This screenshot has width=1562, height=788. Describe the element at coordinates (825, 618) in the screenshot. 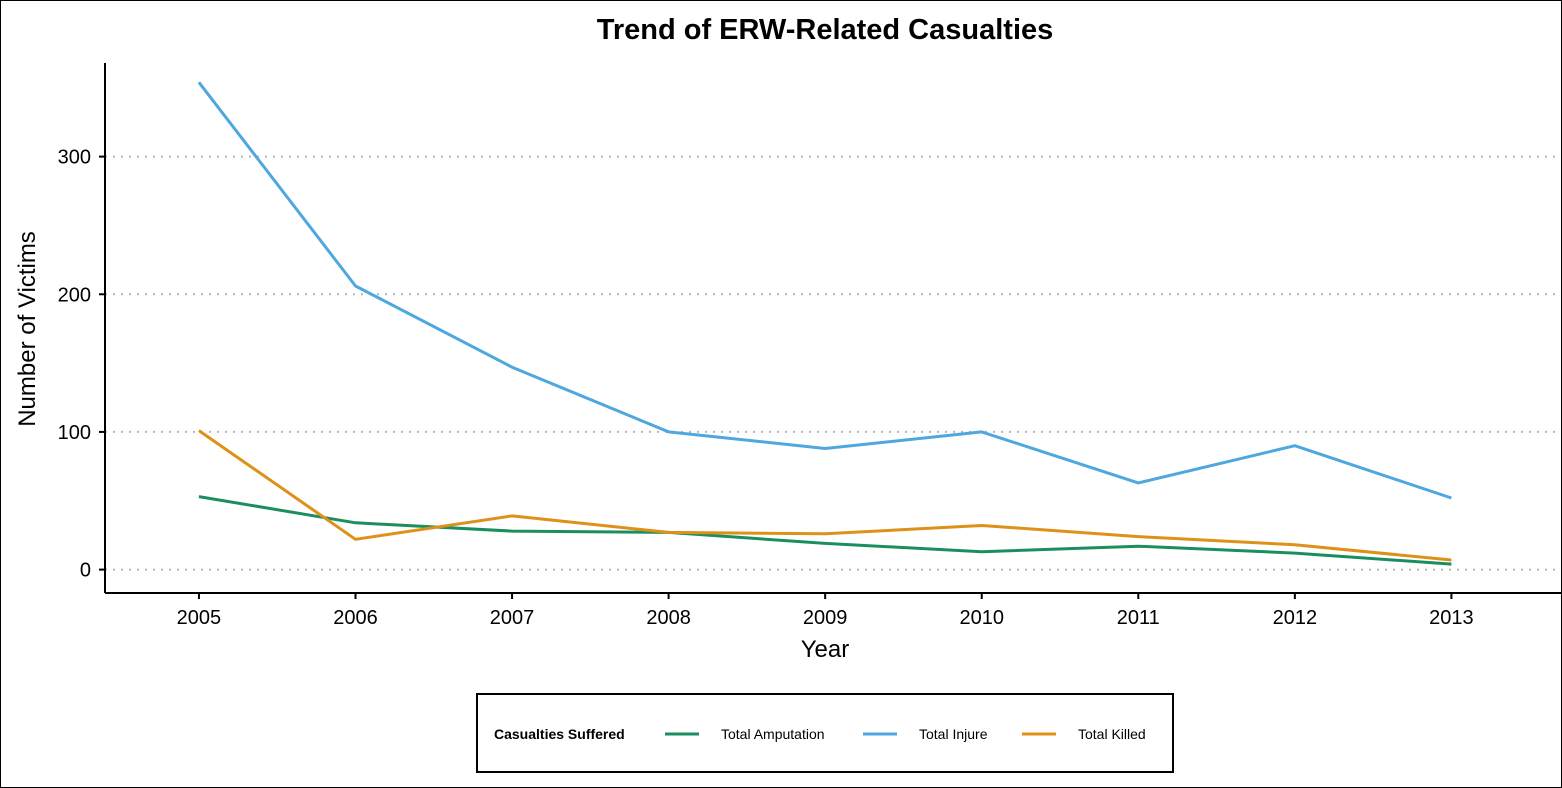

I see `x-tick-label: 2009` at that location.